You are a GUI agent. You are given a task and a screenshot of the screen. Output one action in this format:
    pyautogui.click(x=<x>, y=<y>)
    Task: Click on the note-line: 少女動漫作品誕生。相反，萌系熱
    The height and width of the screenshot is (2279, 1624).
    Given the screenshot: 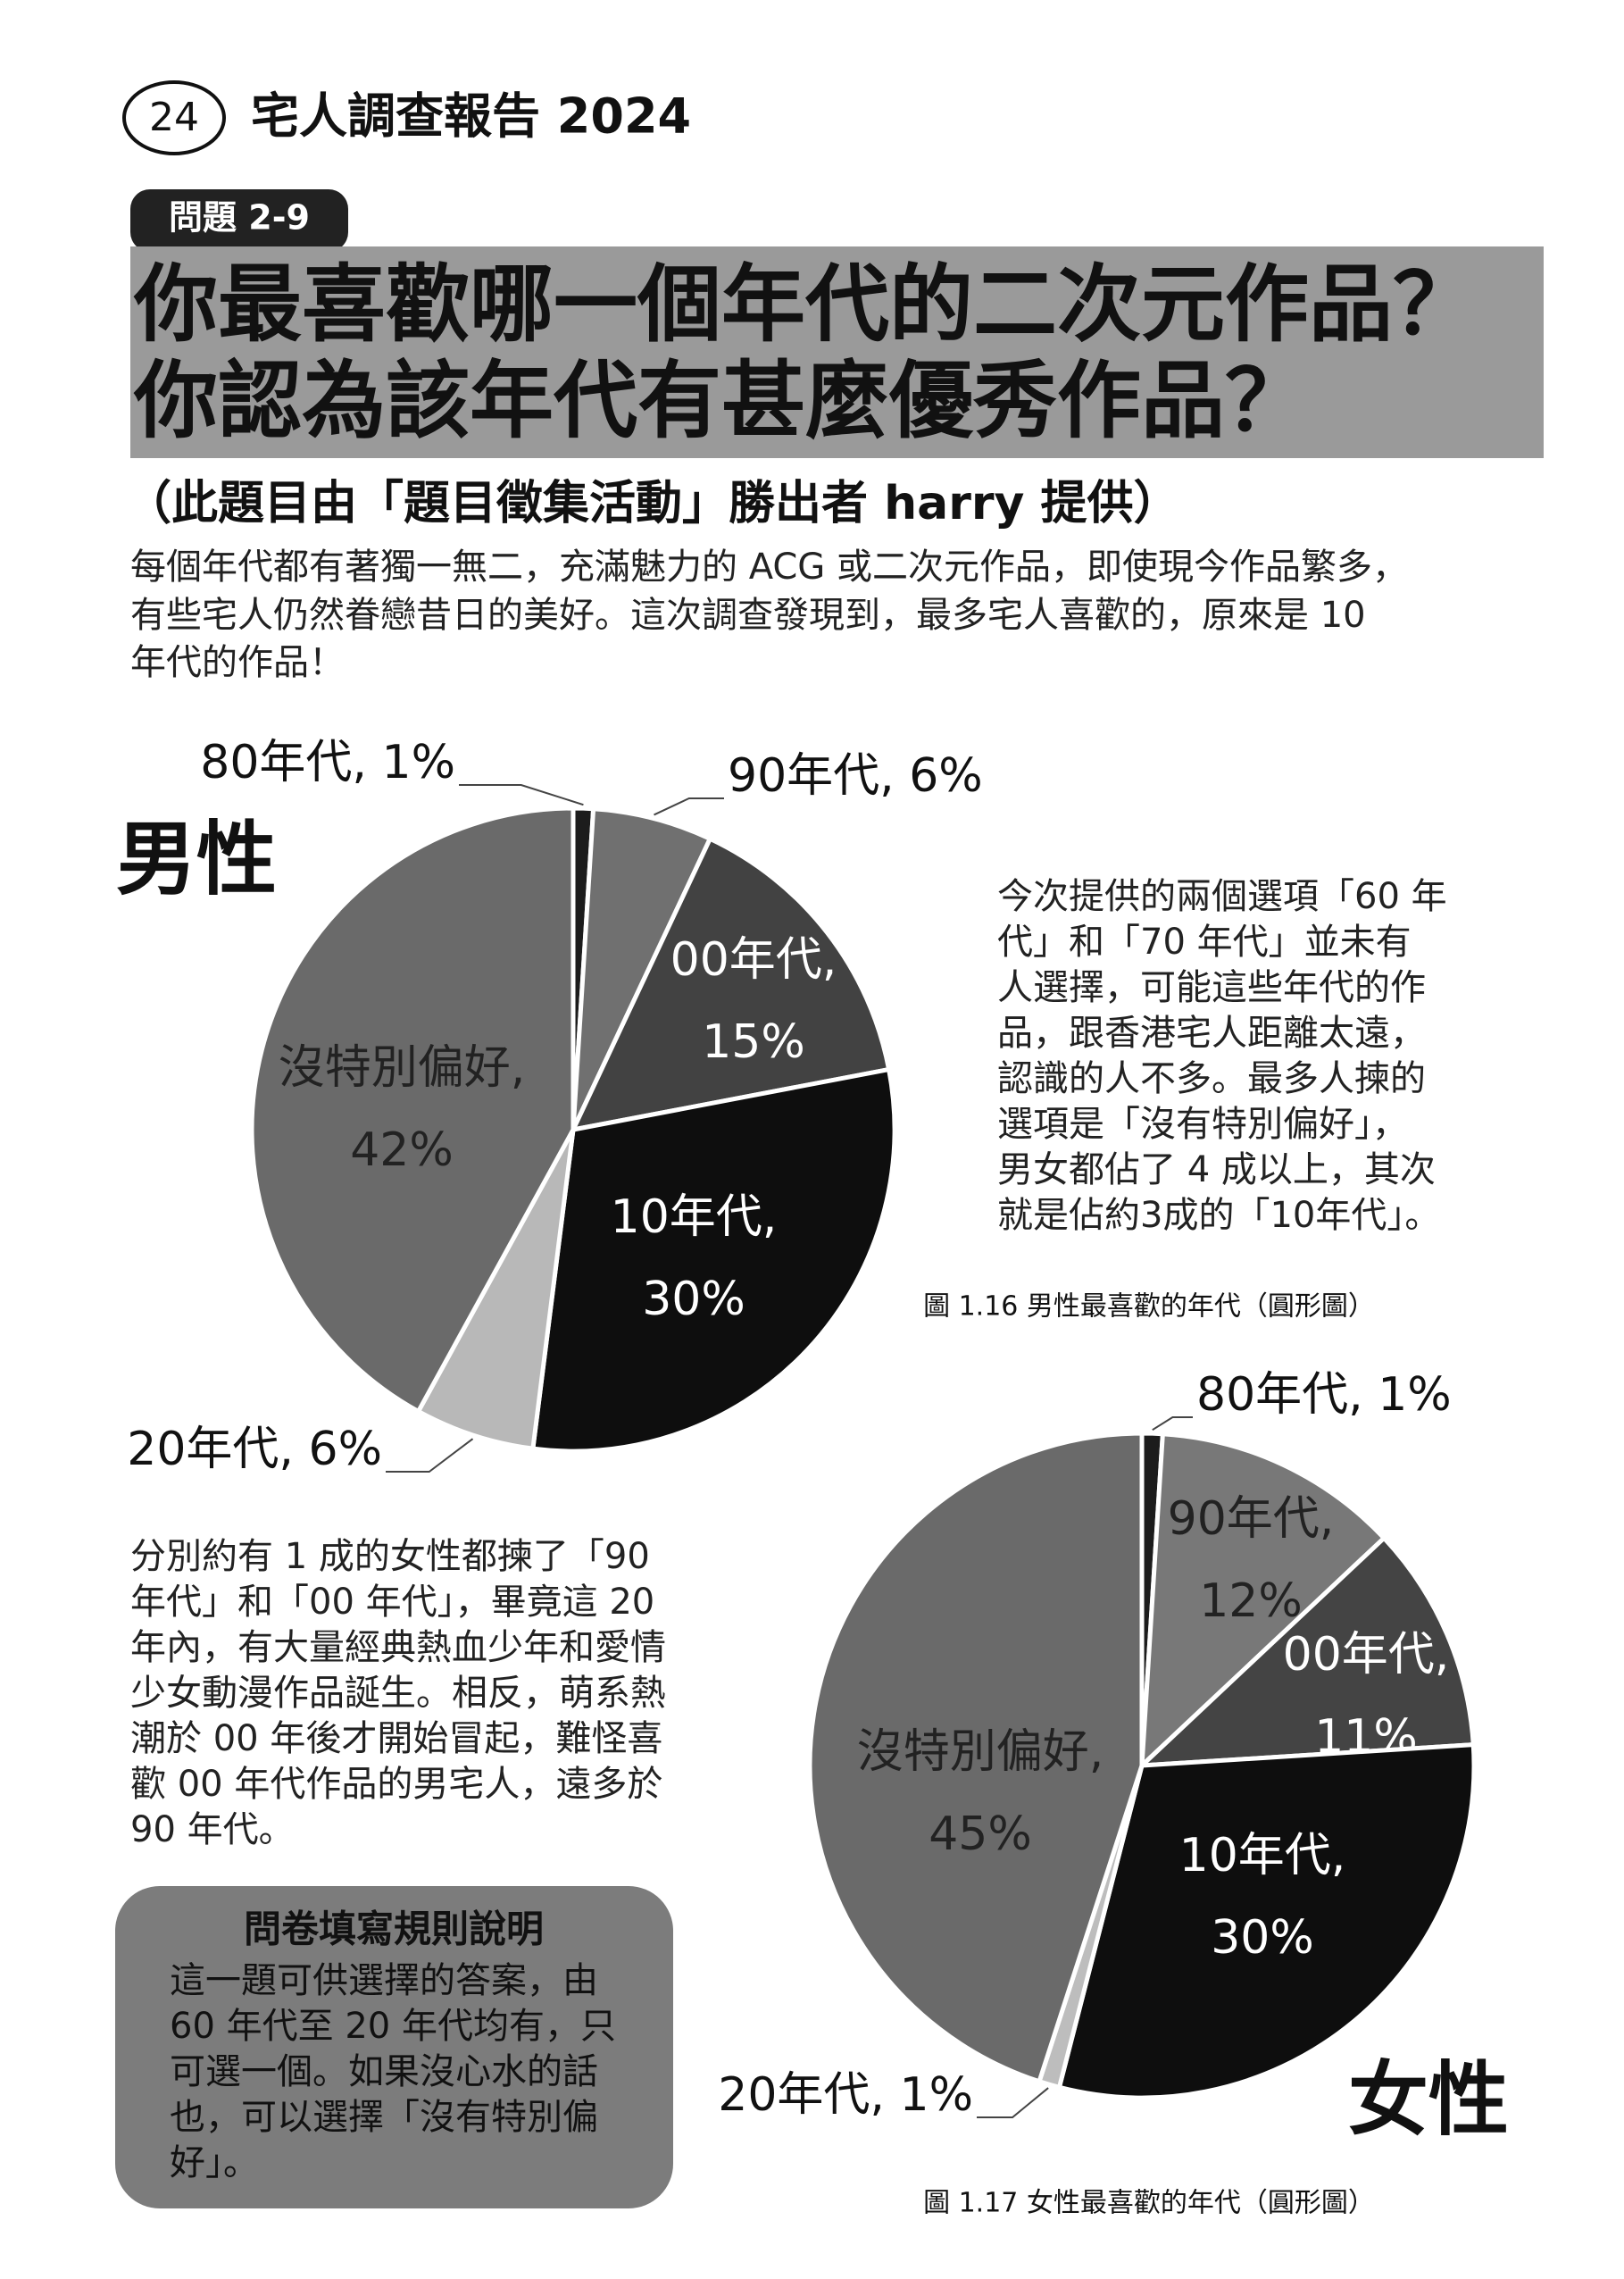 What is the action you would take?
    pyautogui.click(x=398, y=1693)
    